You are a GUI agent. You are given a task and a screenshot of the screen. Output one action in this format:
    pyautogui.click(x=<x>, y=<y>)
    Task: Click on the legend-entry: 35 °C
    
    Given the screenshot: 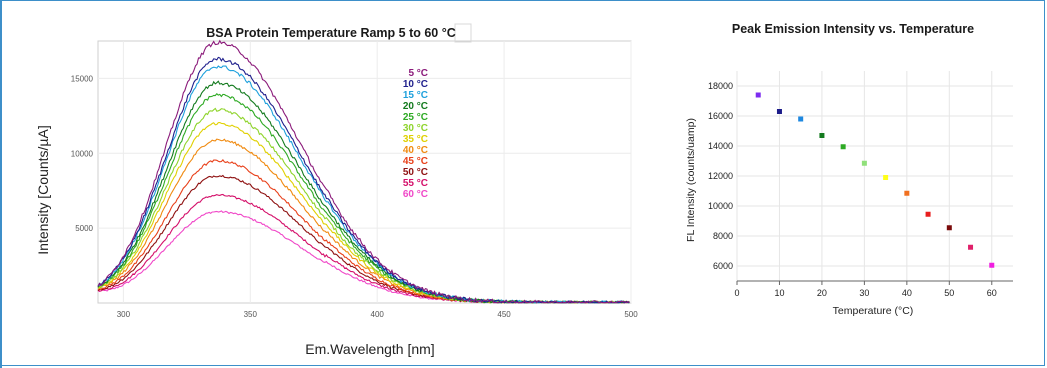 What is the action you would take?
    pyautogui.click(x=415, y=139)
    